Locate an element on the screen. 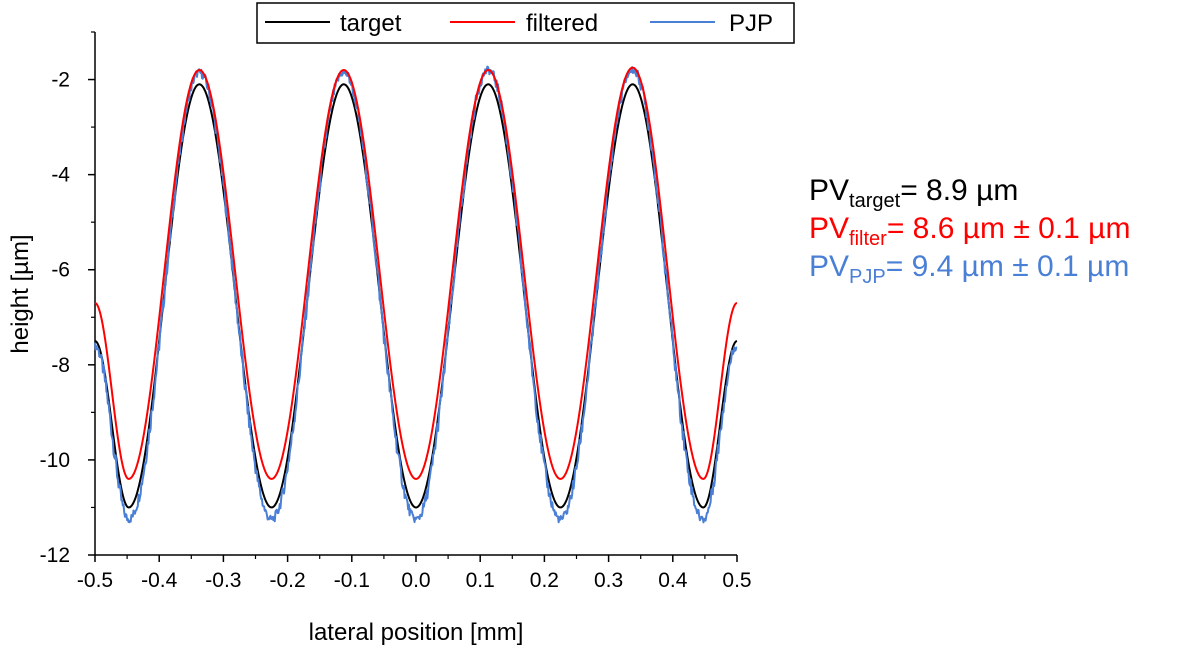  x-tick-label: 0.1 is located at coordinates (480, 580).